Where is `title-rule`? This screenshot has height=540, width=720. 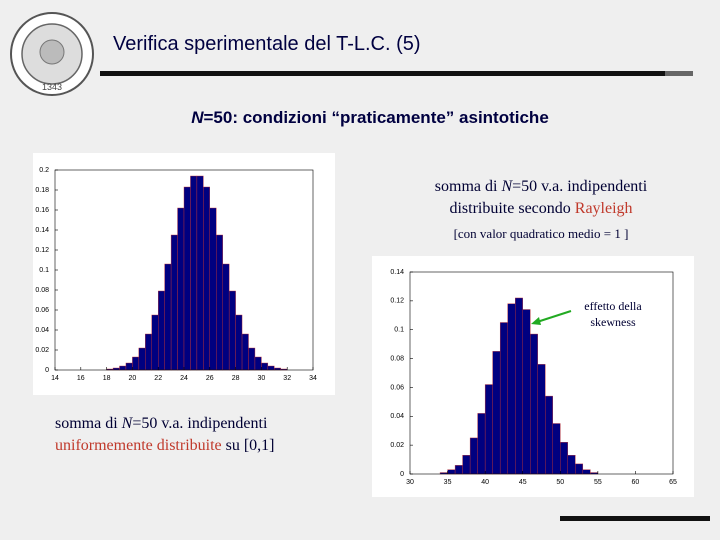
title-rule is located at coordinates (382, 73).